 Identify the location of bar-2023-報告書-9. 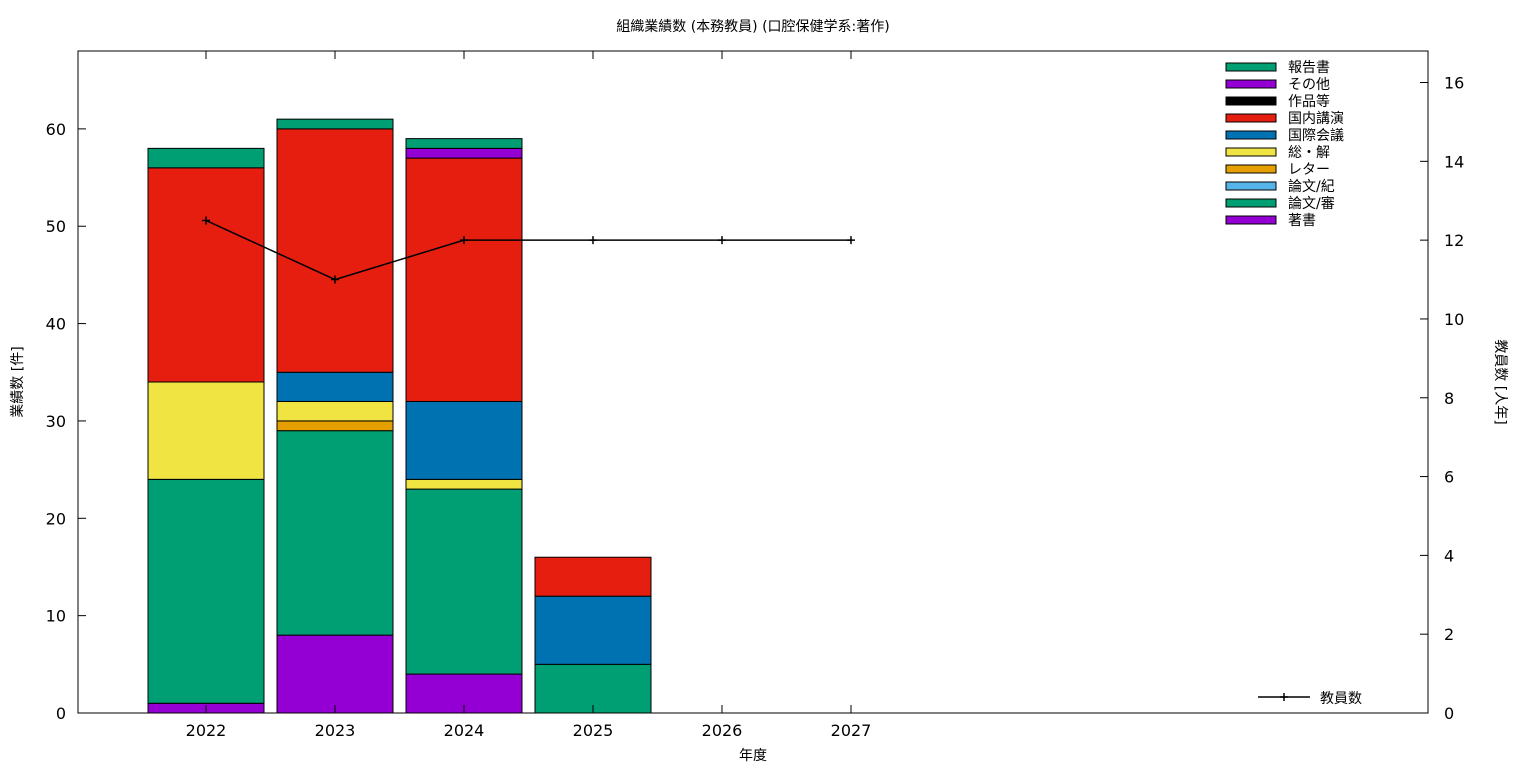
(335, 124).